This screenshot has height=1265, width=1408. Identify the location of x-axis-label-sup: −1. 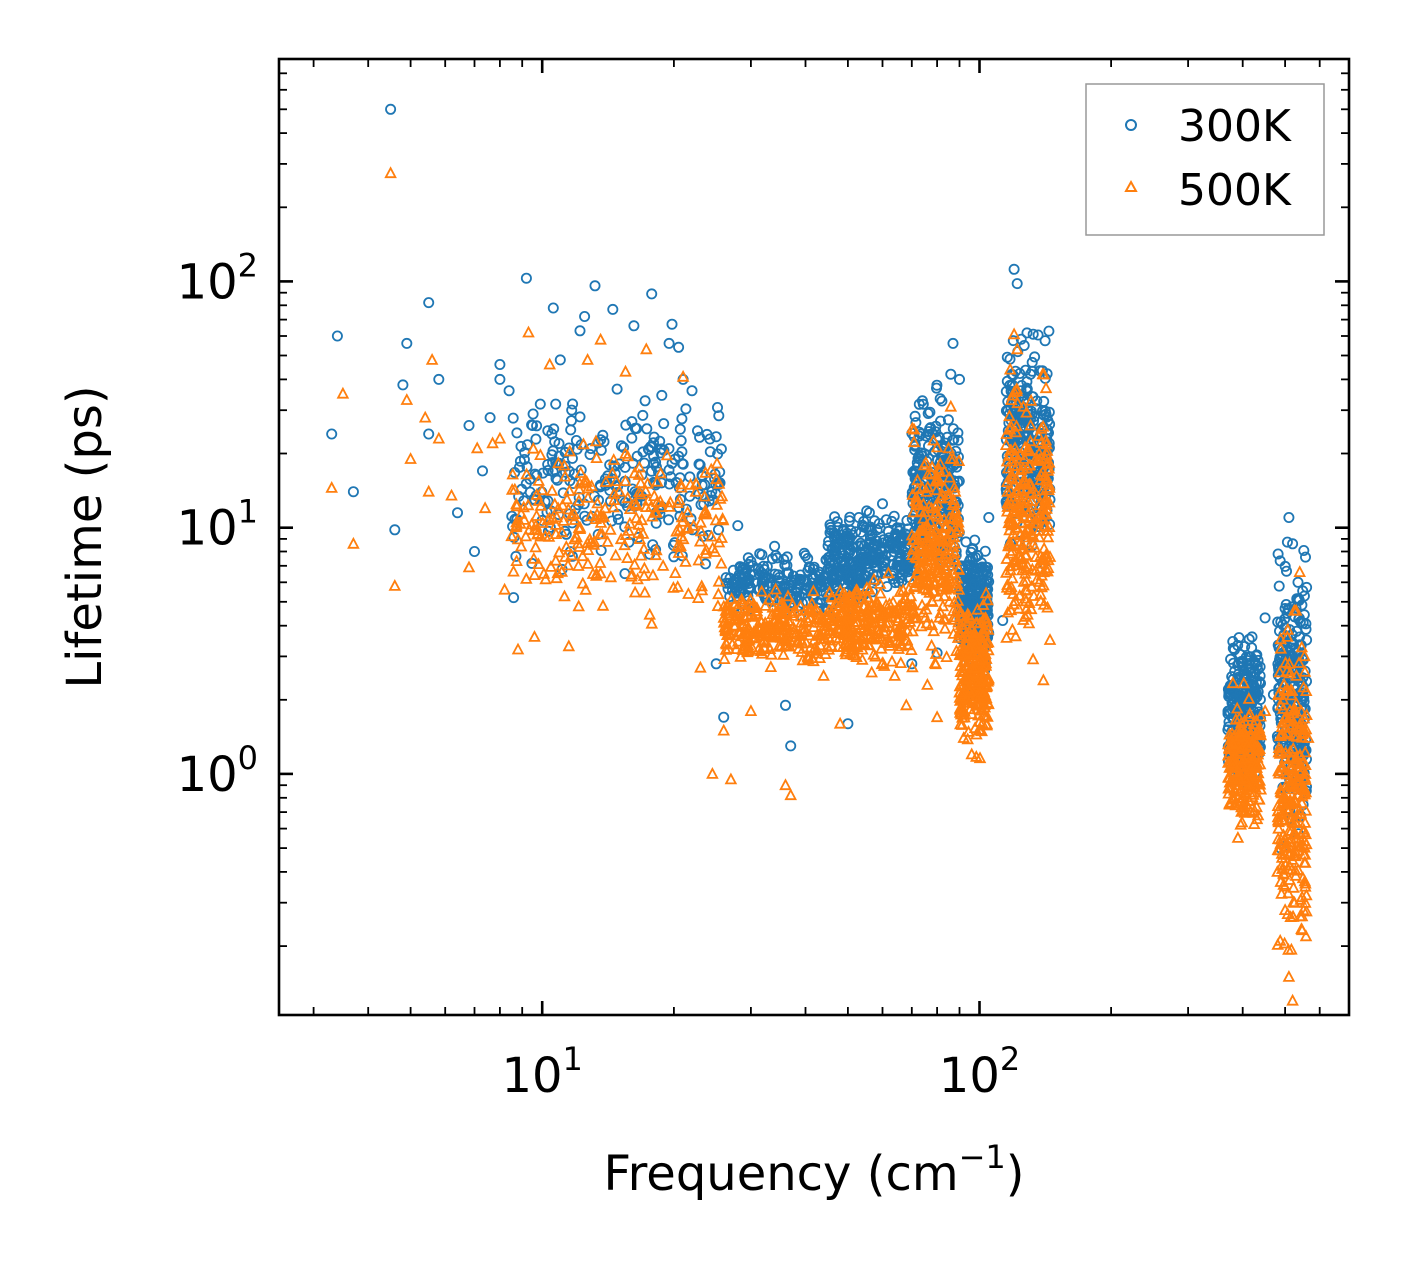
(982, 1157).